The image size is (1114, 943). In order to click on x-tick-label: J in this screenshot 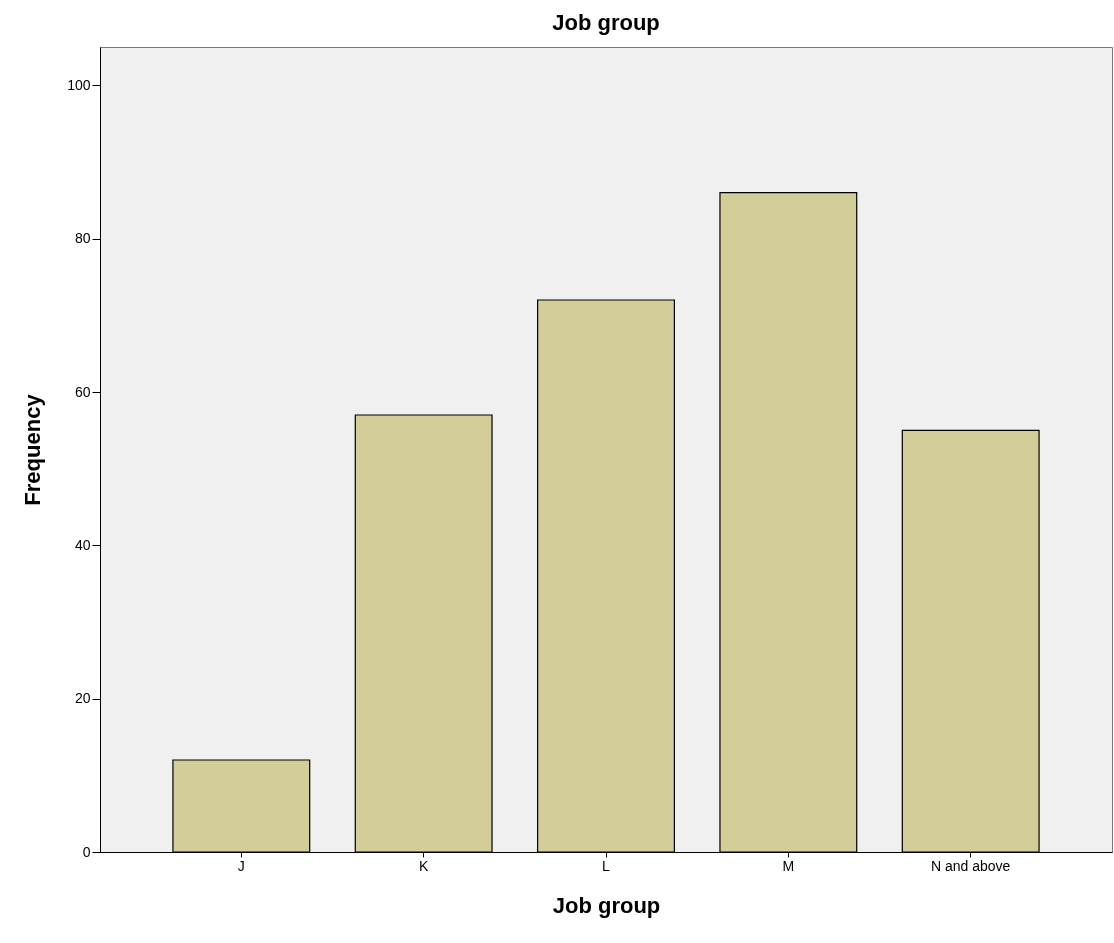, I will do `click(241, 865)`.